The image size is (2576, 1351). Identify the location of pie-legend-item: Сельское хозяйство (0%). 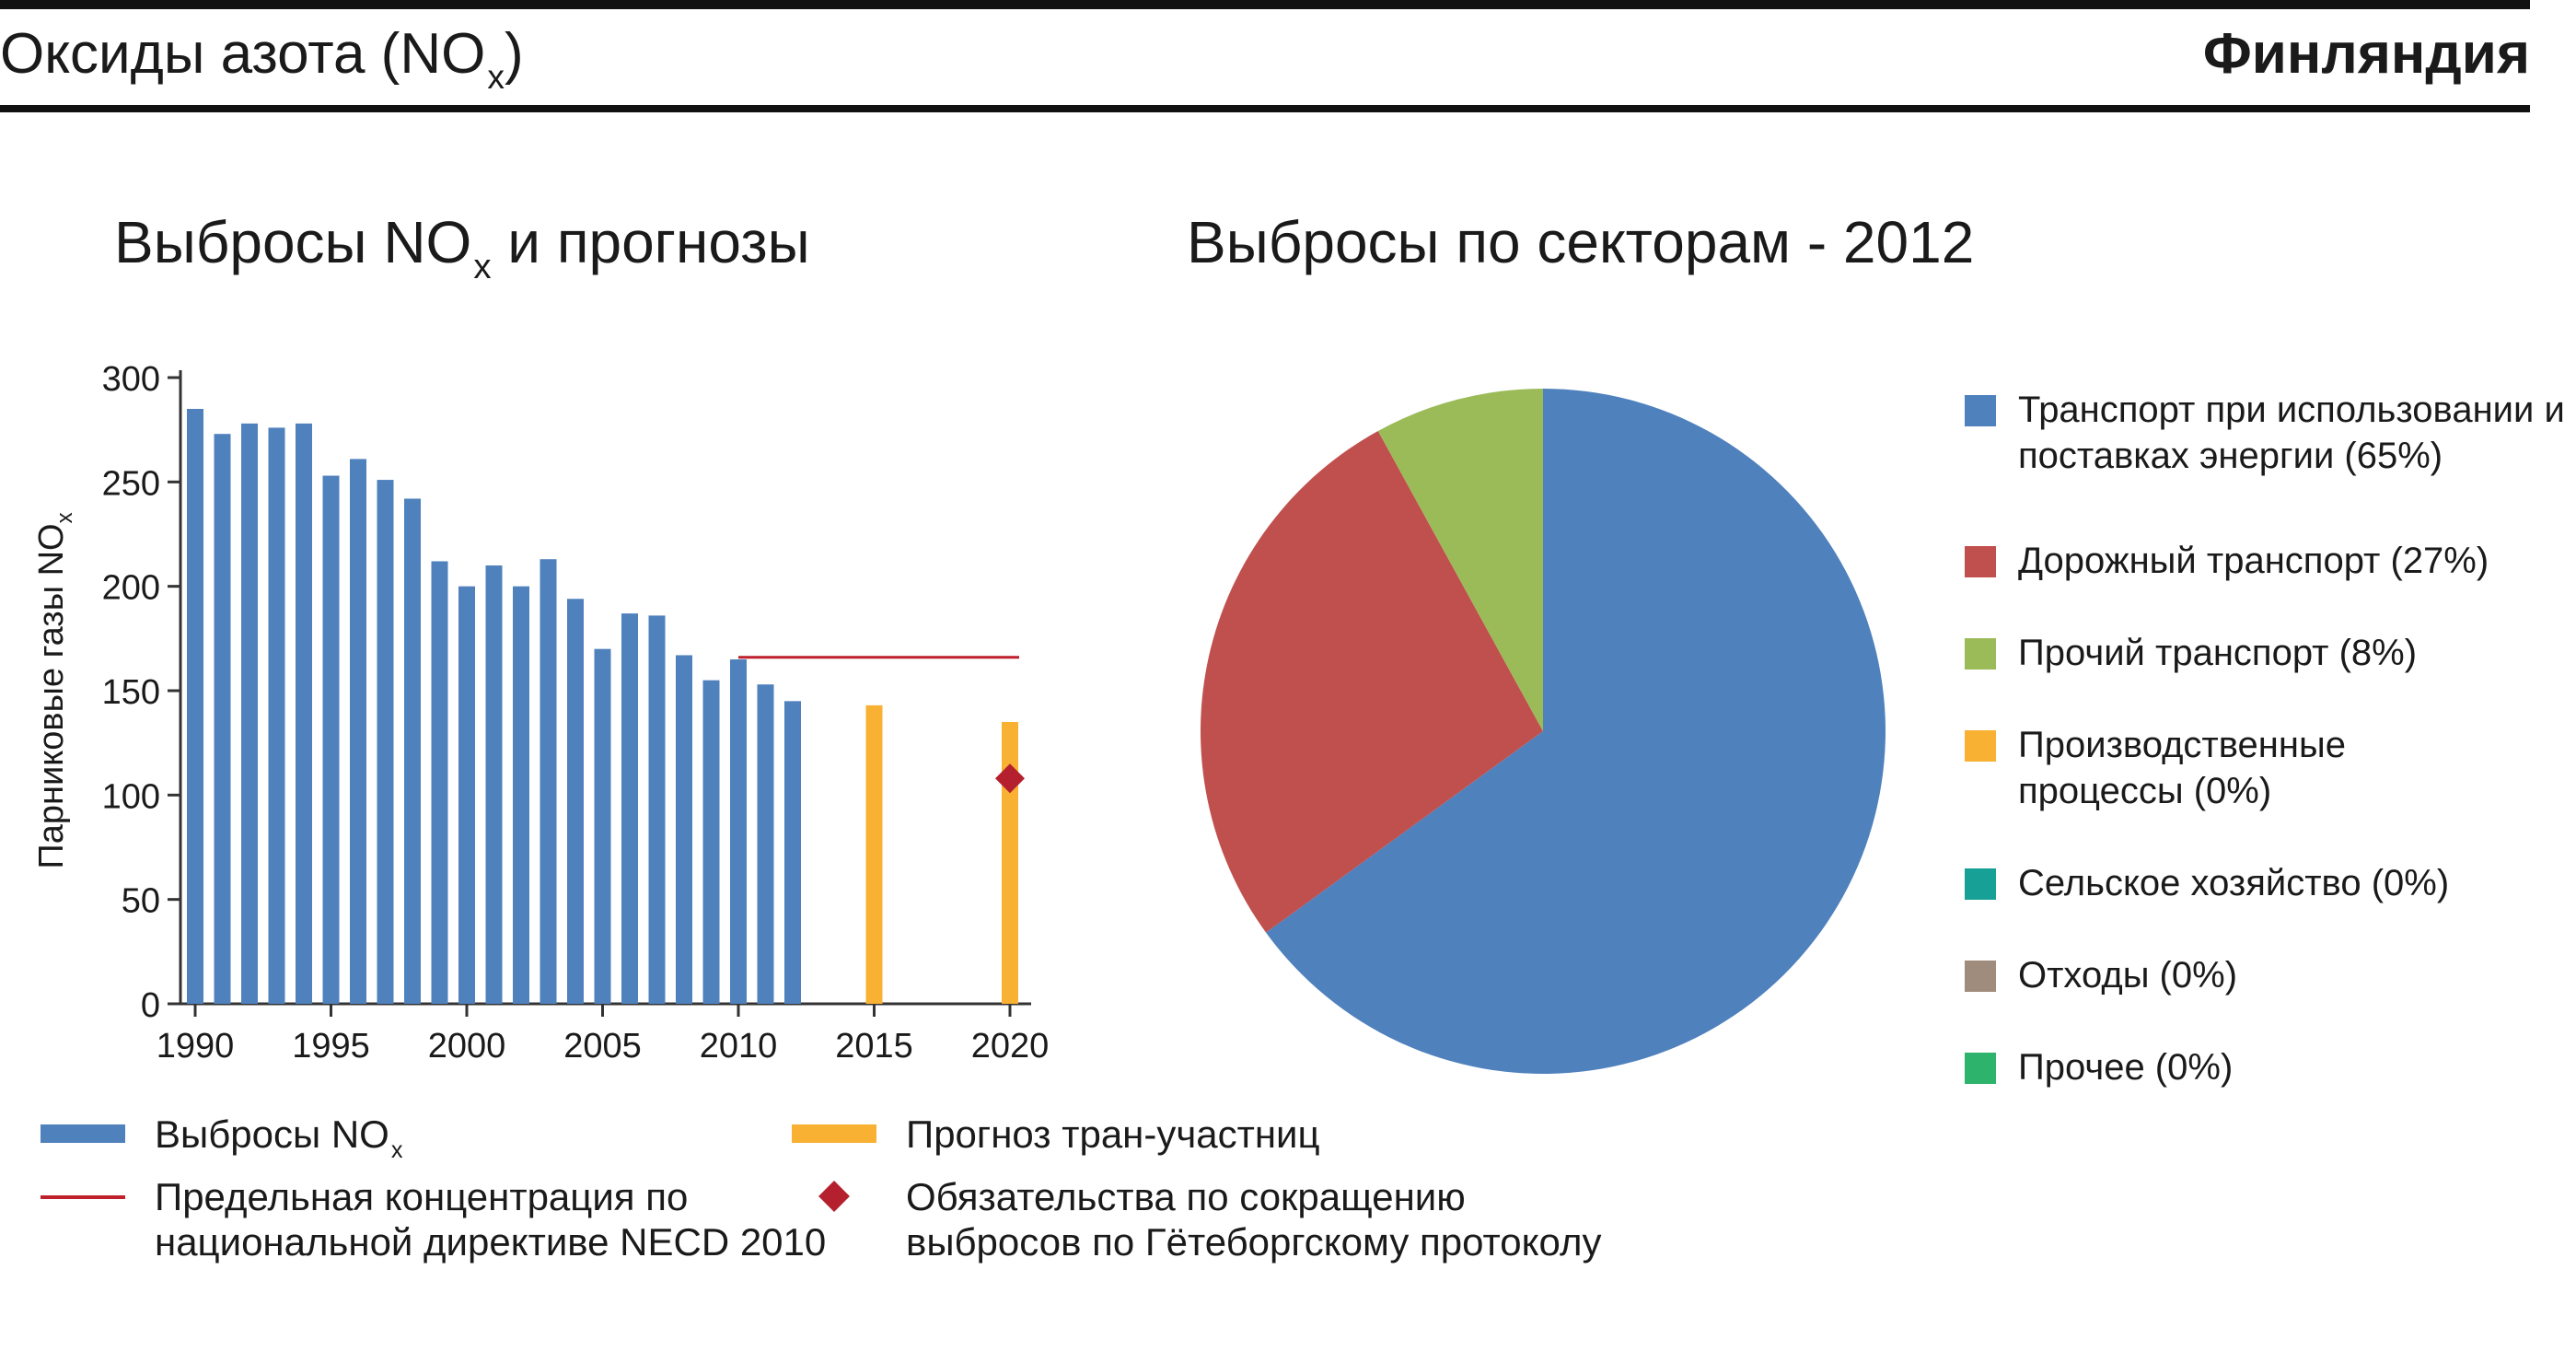
(2267, 883).